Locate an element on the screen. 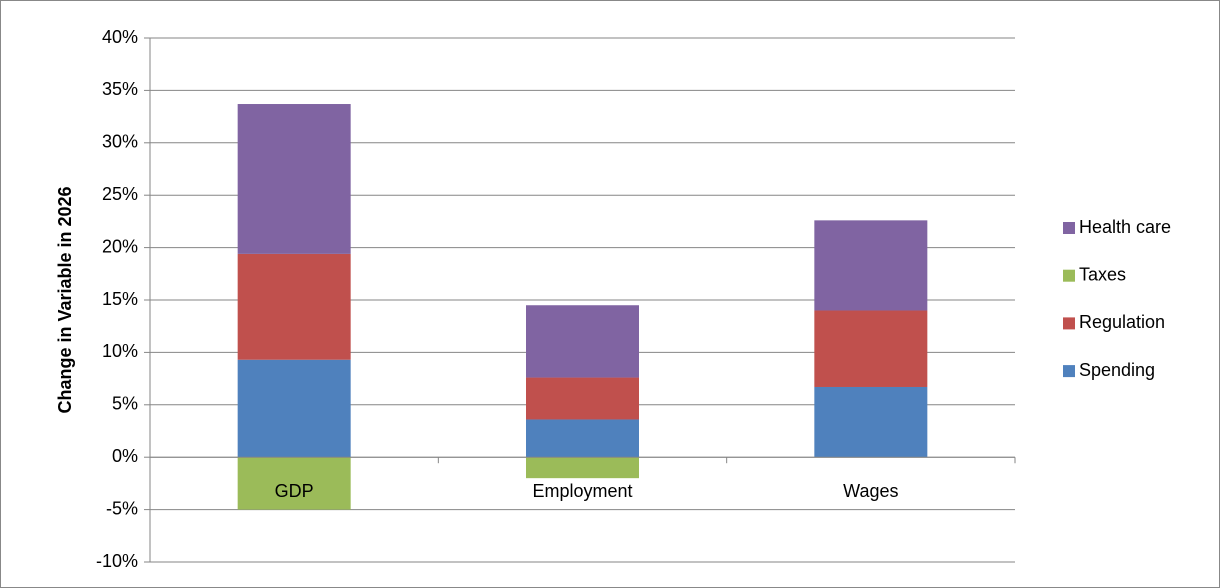 The width and height of the screenshot is (1220, 588). y-tick-label: 0% is located at coordinates (125, 456).